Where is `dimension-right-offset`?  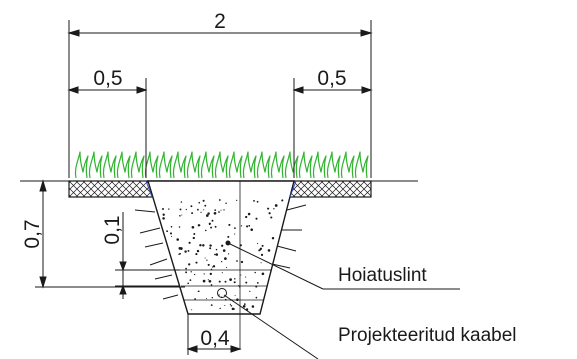 dimension-right-offset is located at coordinates (332, 128).